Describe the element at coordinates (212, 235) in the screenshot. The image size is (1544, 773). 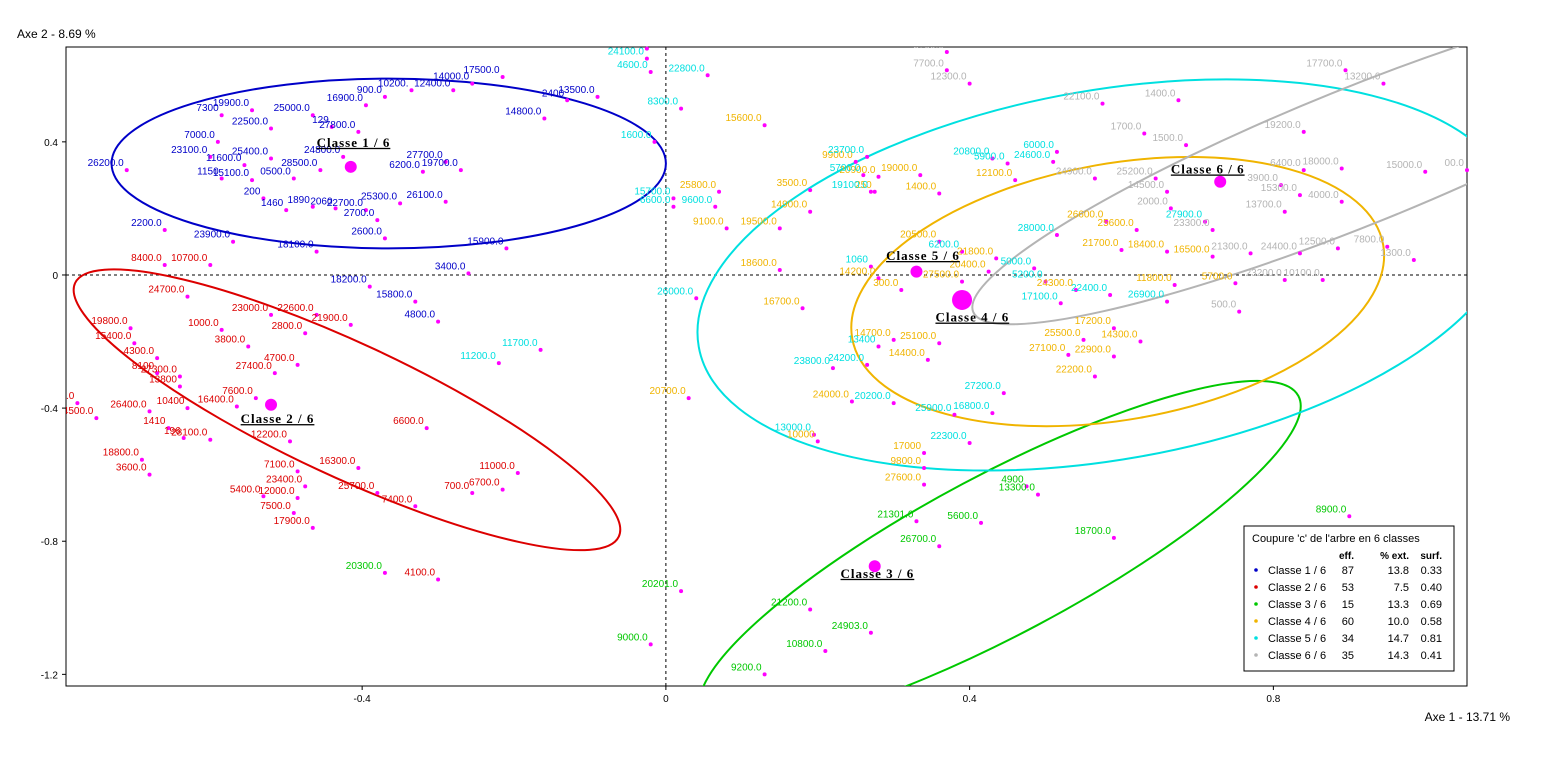
I see `data-point-label: 23900.0` at that location.